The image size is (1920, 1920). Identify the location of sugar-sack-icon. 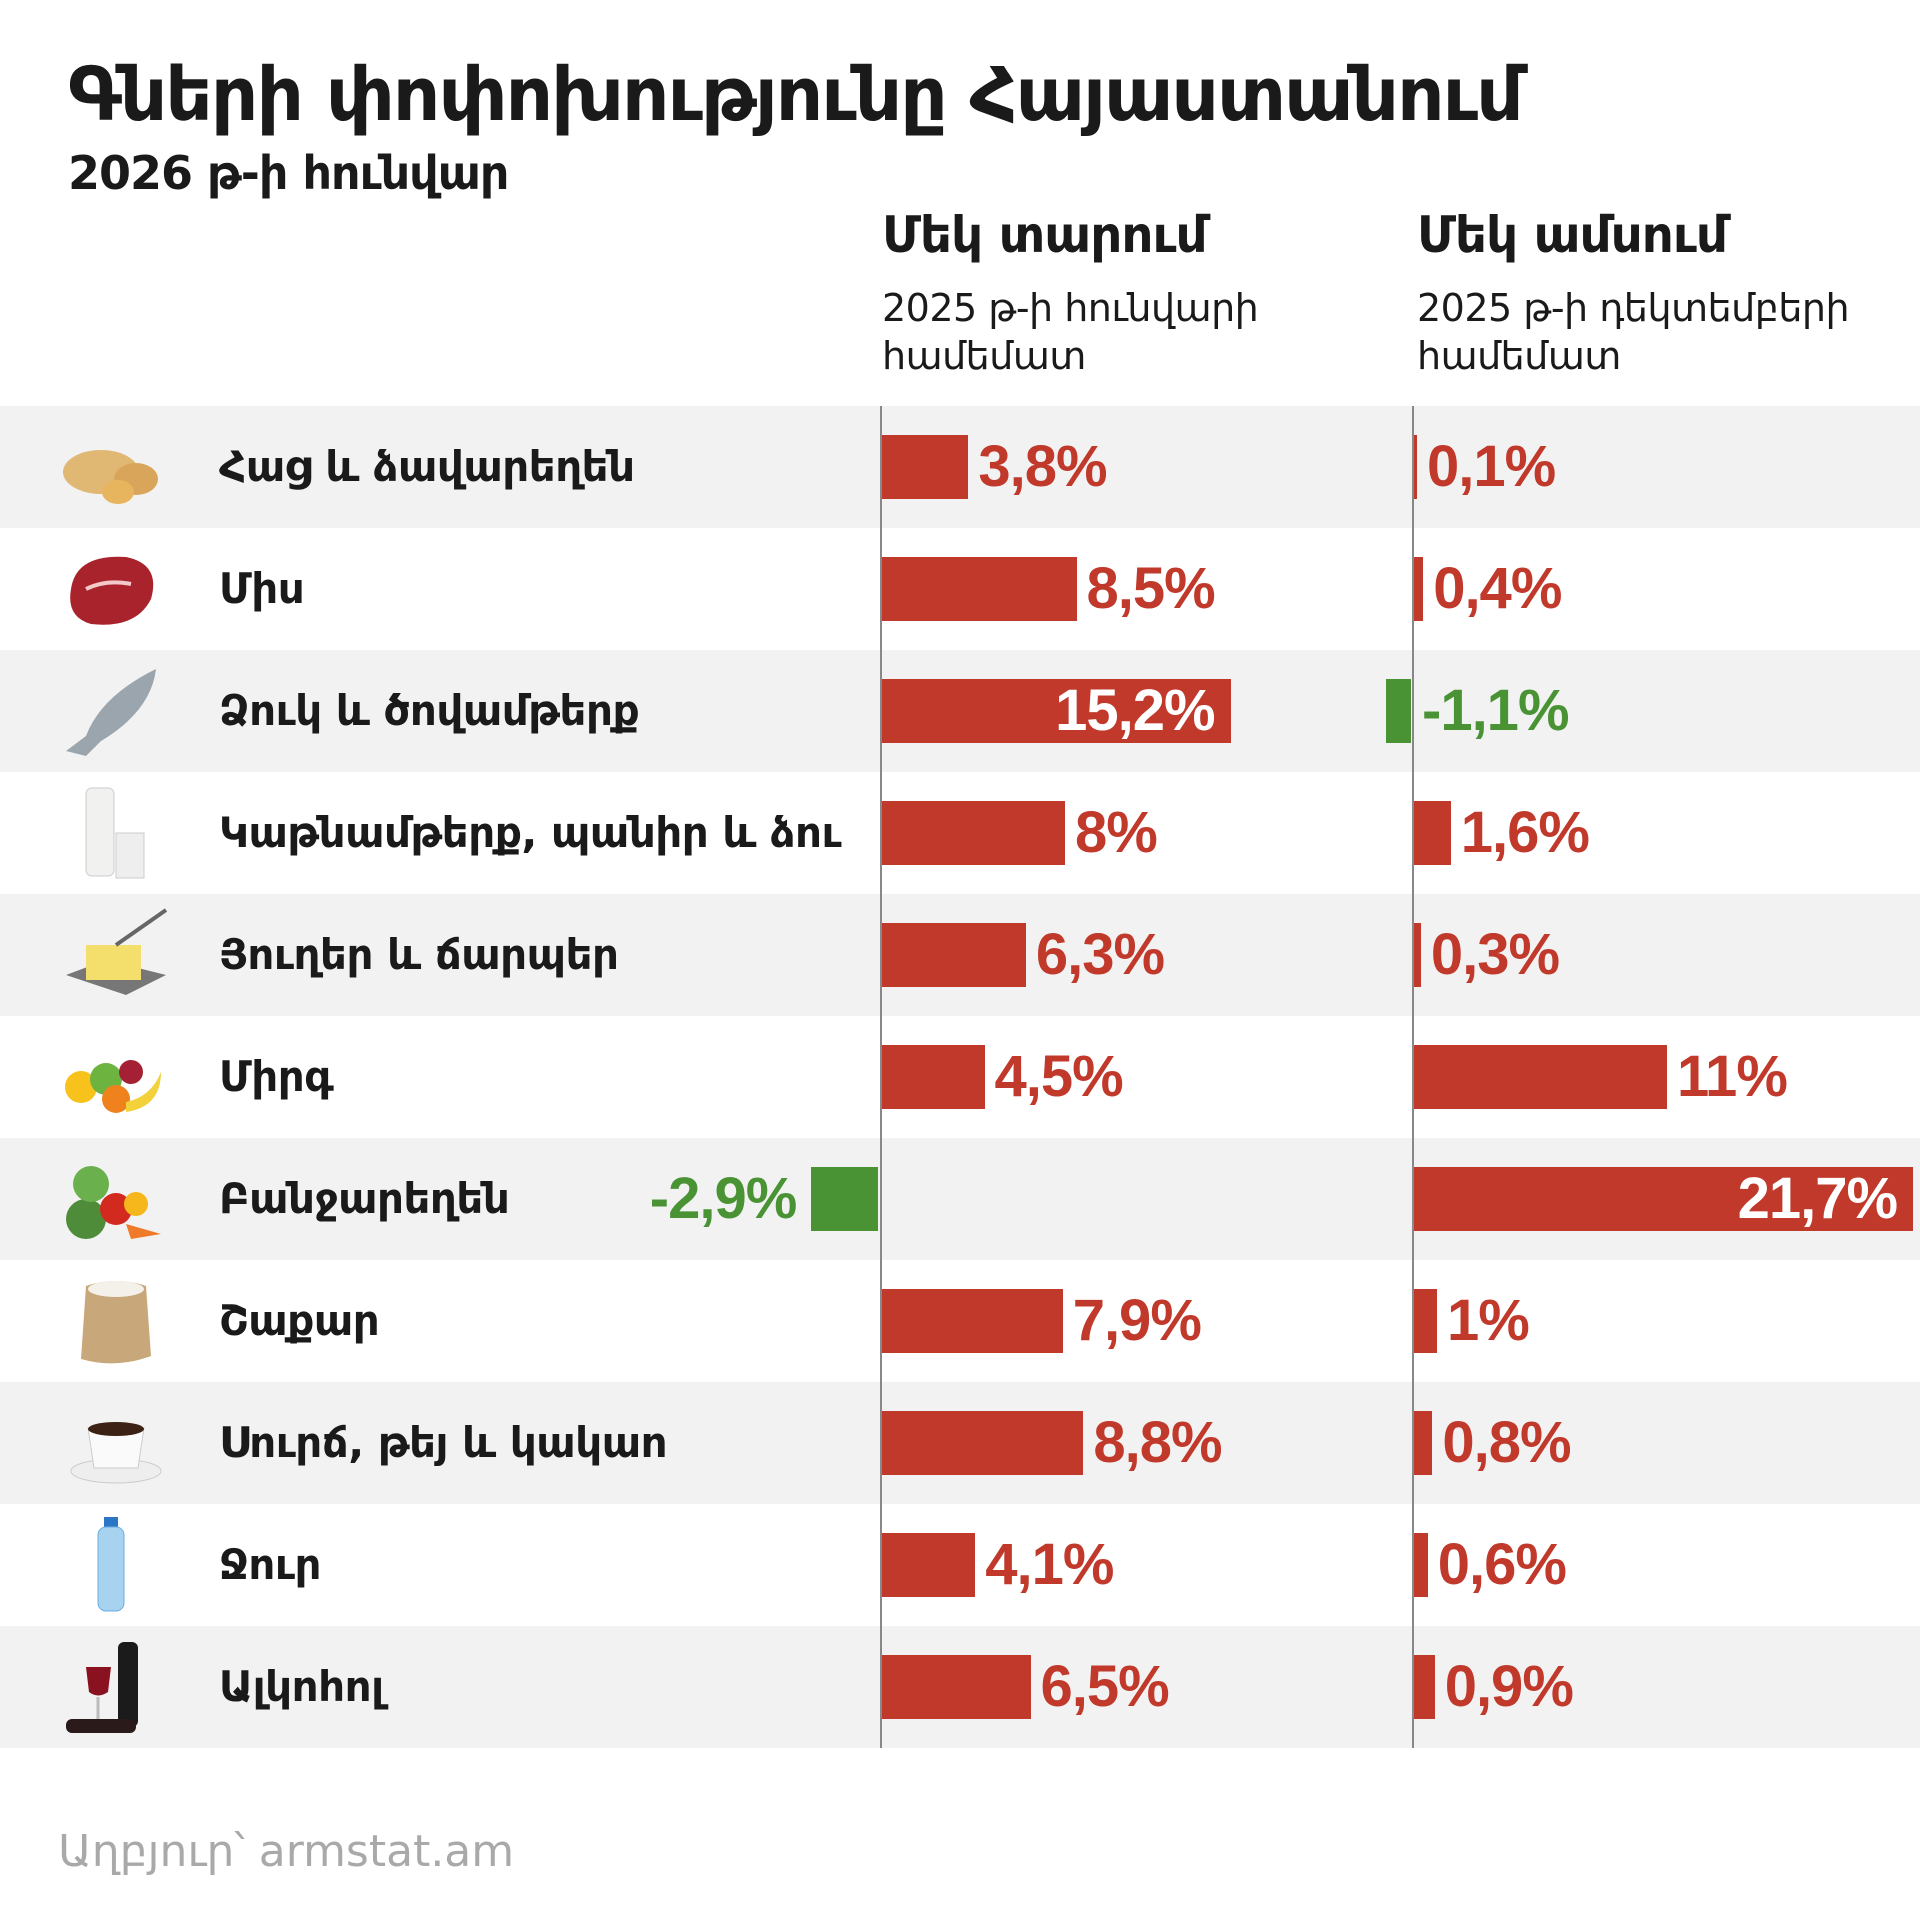
(116, 1321).